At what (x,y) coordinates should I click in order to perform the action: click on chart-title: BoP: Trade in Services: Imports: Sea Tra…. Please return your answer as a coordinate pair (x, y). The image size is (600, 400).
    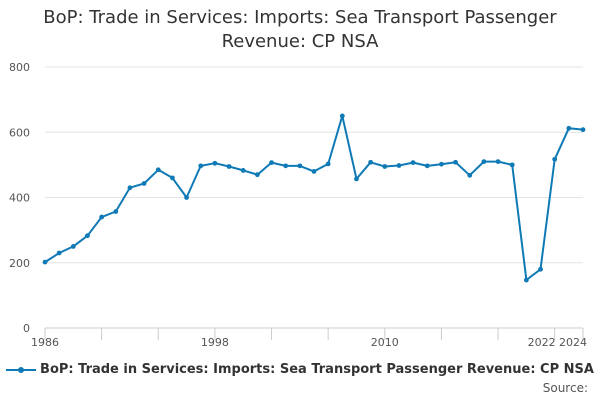
    Looking at the image, I should click on (300, 29).